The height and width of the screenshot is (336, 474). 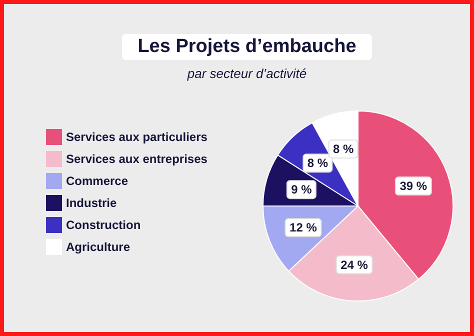 I want to click on data-label: 12 %, so click(x=304, y=227).